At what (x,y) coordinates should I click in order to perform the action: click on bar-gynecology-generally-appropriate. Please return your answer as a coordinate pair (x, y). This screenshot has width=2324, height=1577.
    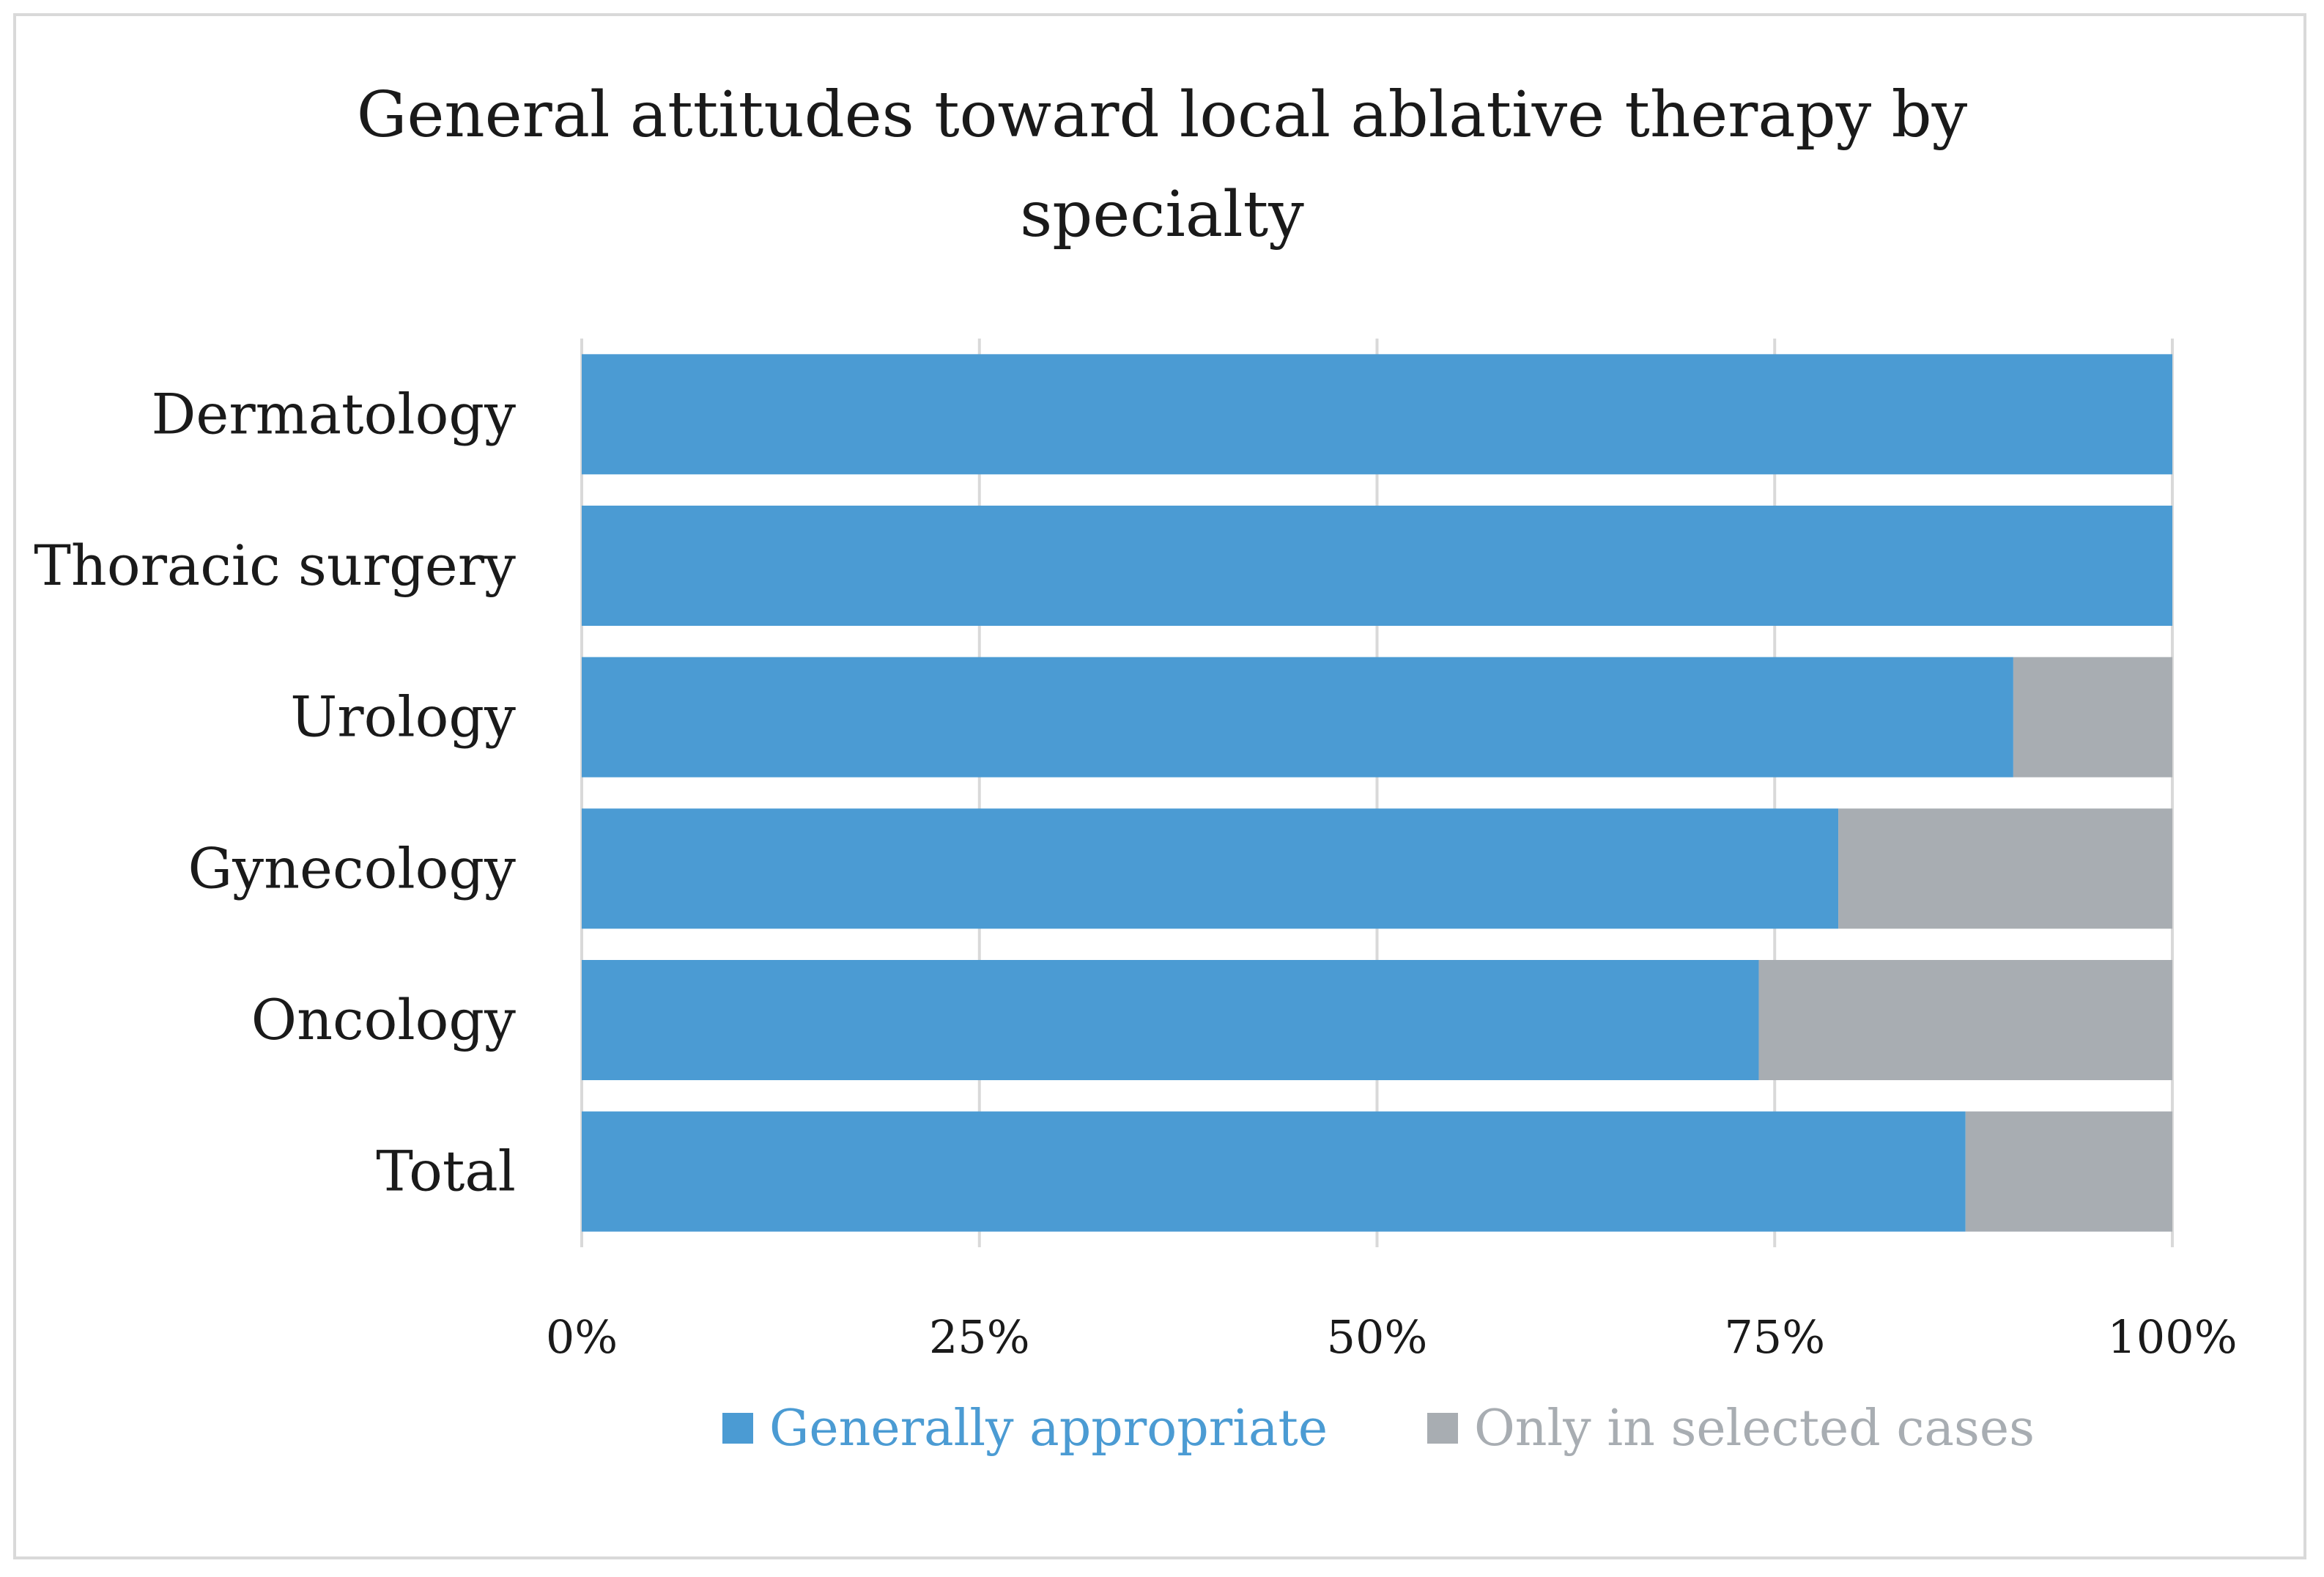
    Looking at the image, I should click on (1210, 868).